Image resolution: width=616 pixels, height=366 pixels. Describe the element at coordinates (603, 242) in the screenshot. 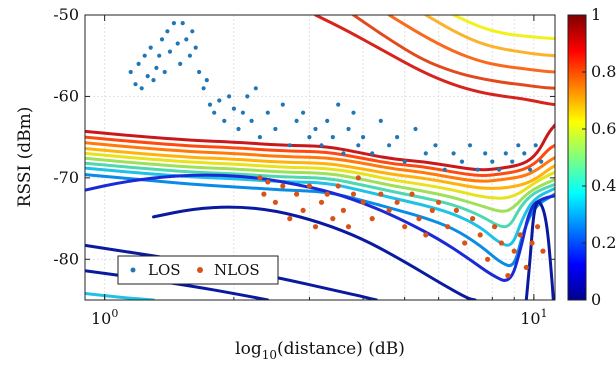

I see `colorbar-tick-label: 0.2` at that location.